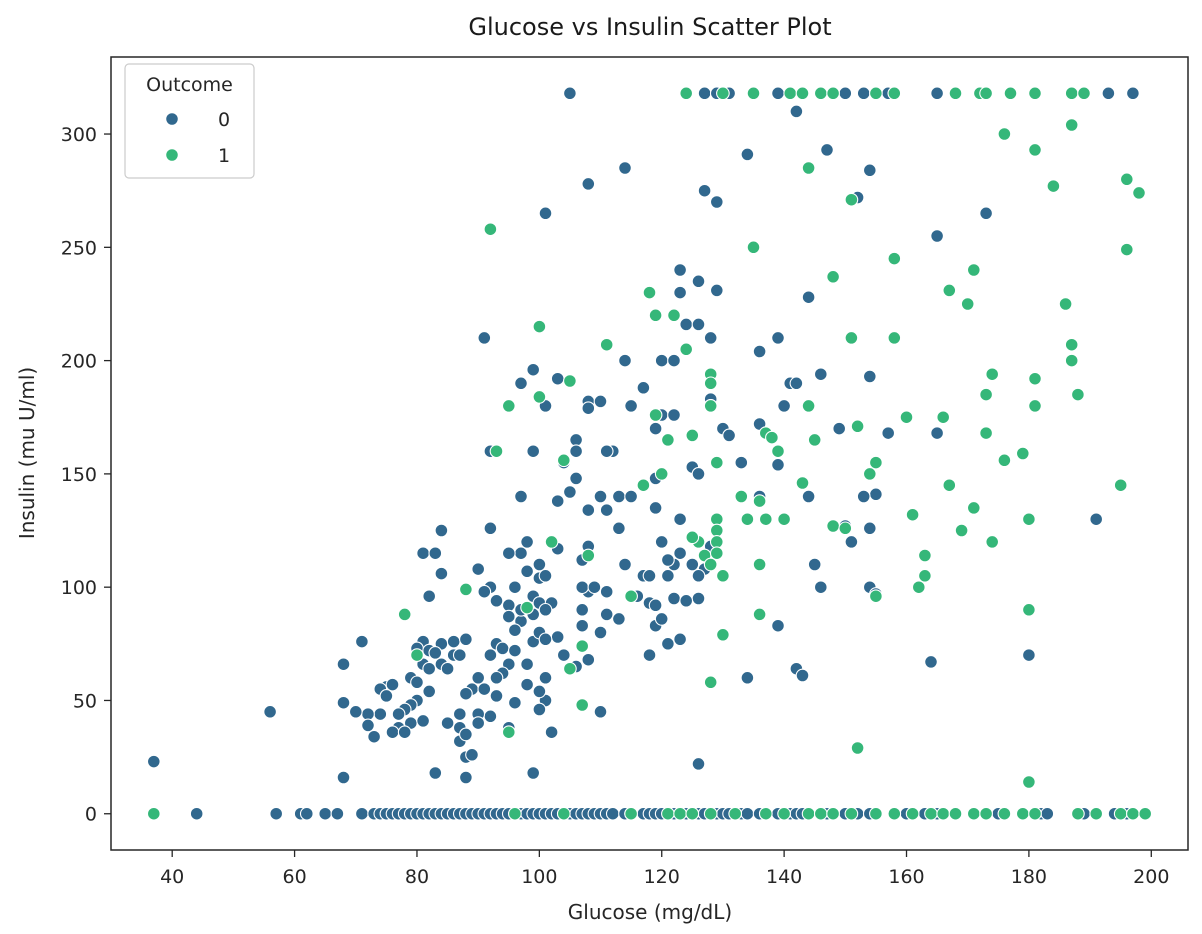 Image resolution: width=1202 pixels, height=934 pixels. Describe the element at coordinates (172, 877) in the screenshot. I see `x-tick-label: 40` at that location.